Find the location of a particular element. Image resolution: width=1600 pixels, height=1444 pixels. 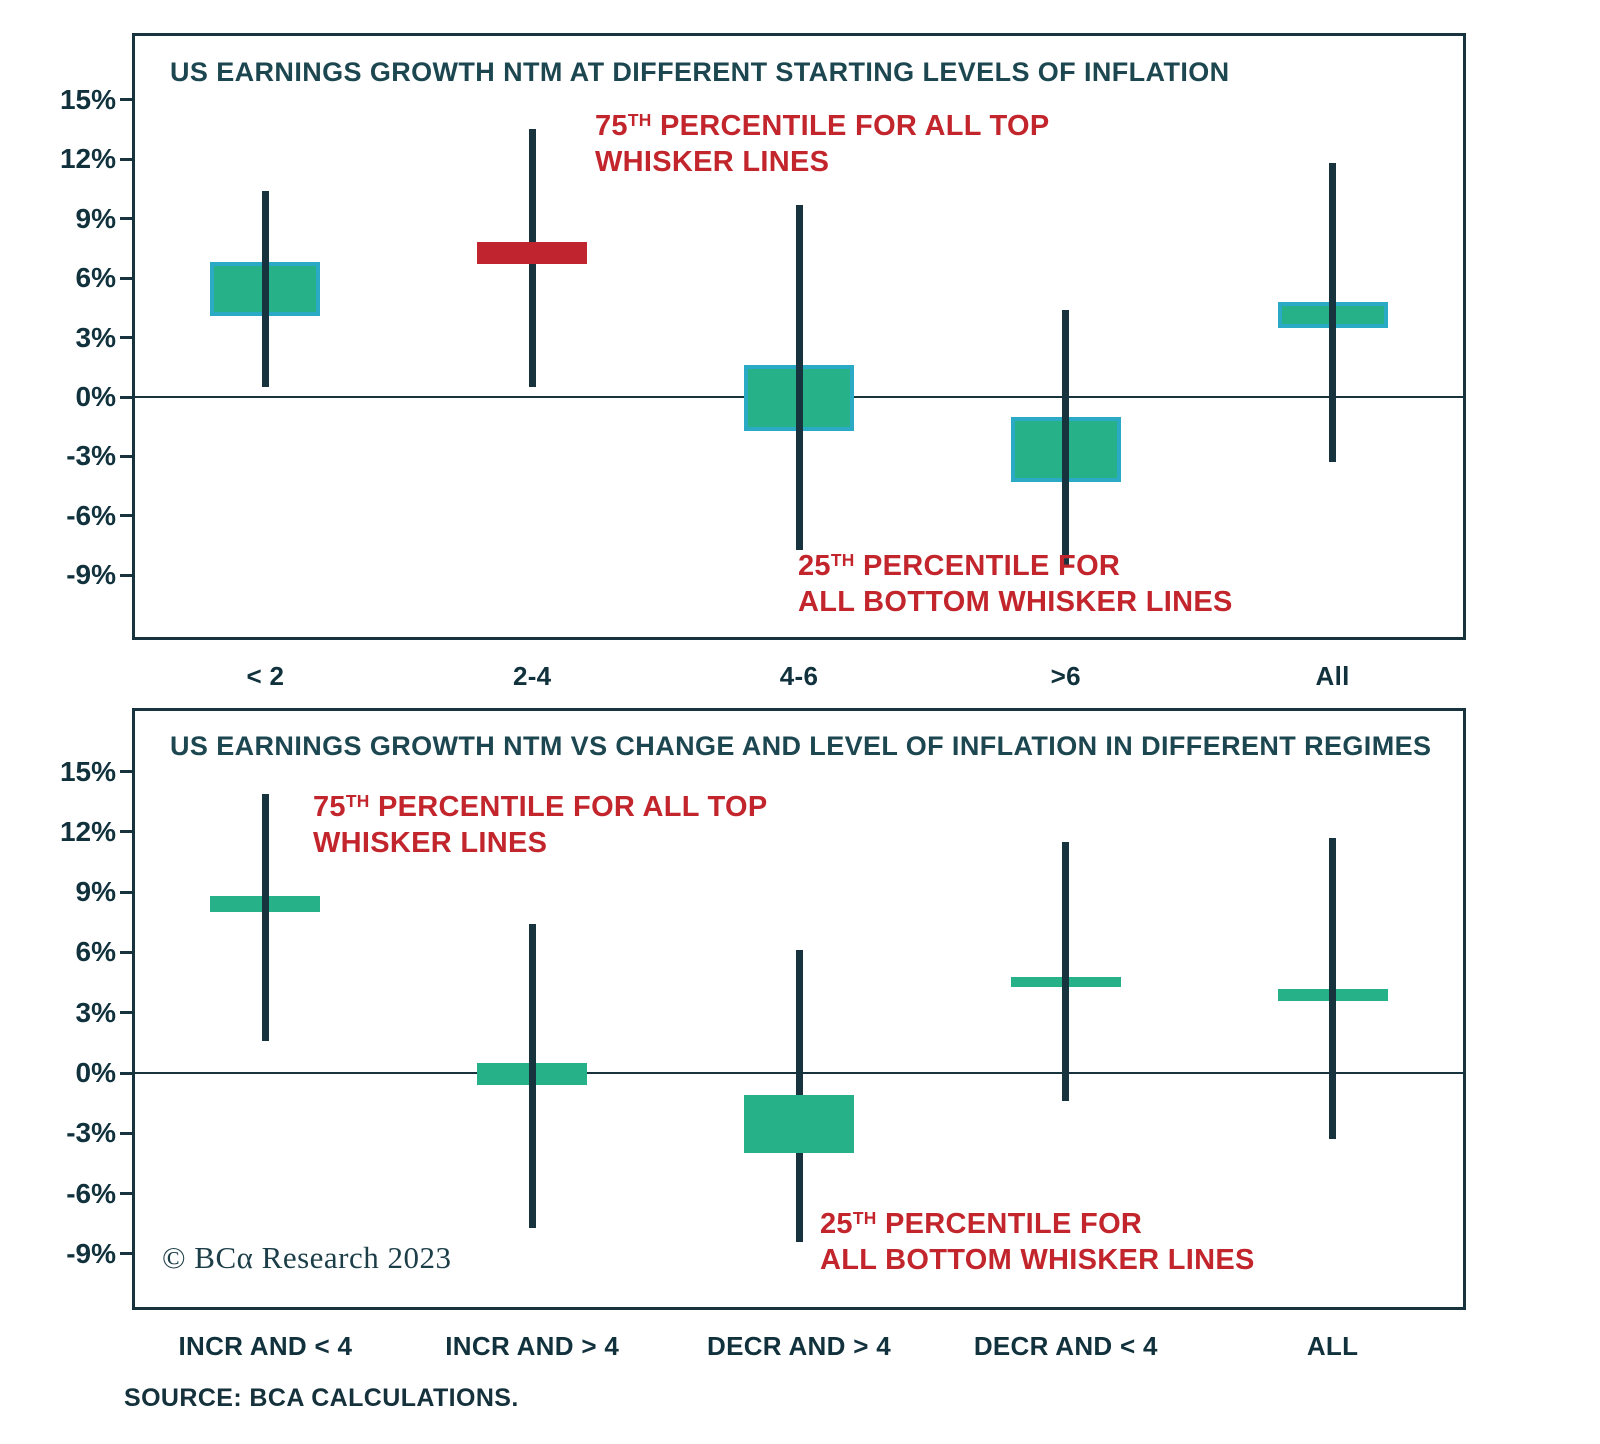

bca-research-logo-text: © BCα Research 2023 is located at coordinates (307, 1257).